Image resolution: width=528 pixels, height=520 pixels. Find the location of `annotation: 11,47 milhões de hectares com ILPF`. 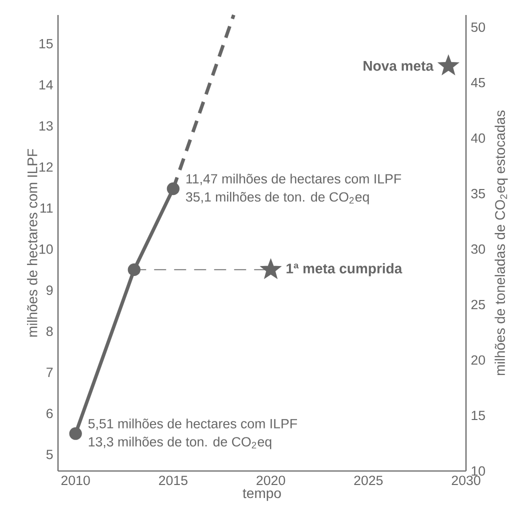

annotation: 11,47 milhões de hectares com ILPF is located at coordinates (294, 180).